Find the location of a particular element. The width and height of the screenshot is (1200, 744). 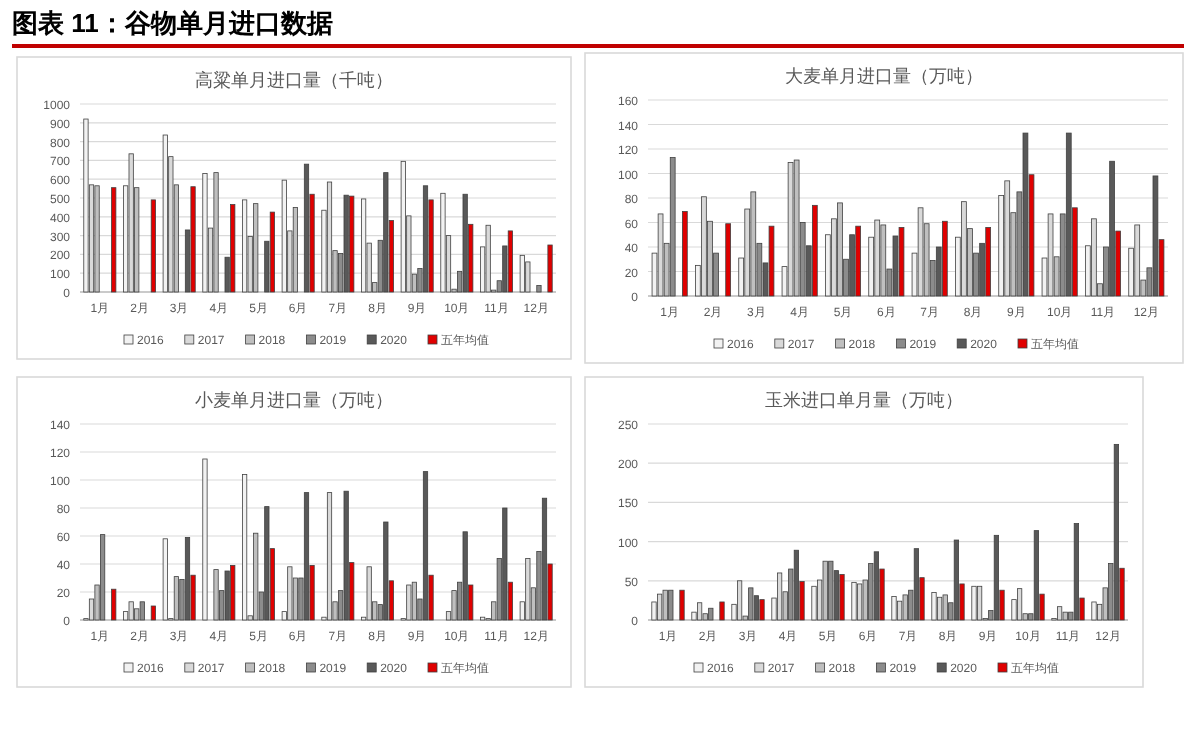

chart-title: 玉米进口单月量（万吨） is located at coordinates (864, 400).